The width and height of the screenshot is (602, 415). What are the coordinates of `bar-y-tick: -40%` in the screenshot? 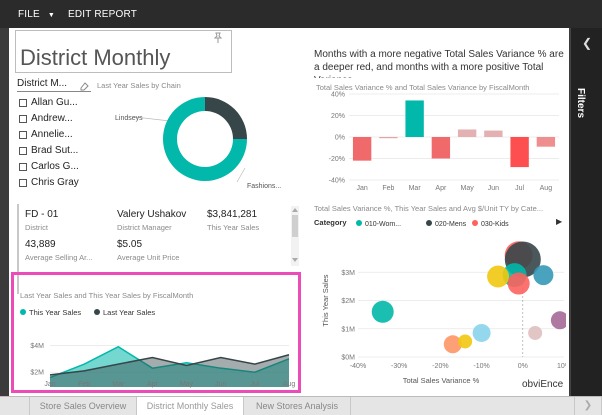 It's located at (337, 181).